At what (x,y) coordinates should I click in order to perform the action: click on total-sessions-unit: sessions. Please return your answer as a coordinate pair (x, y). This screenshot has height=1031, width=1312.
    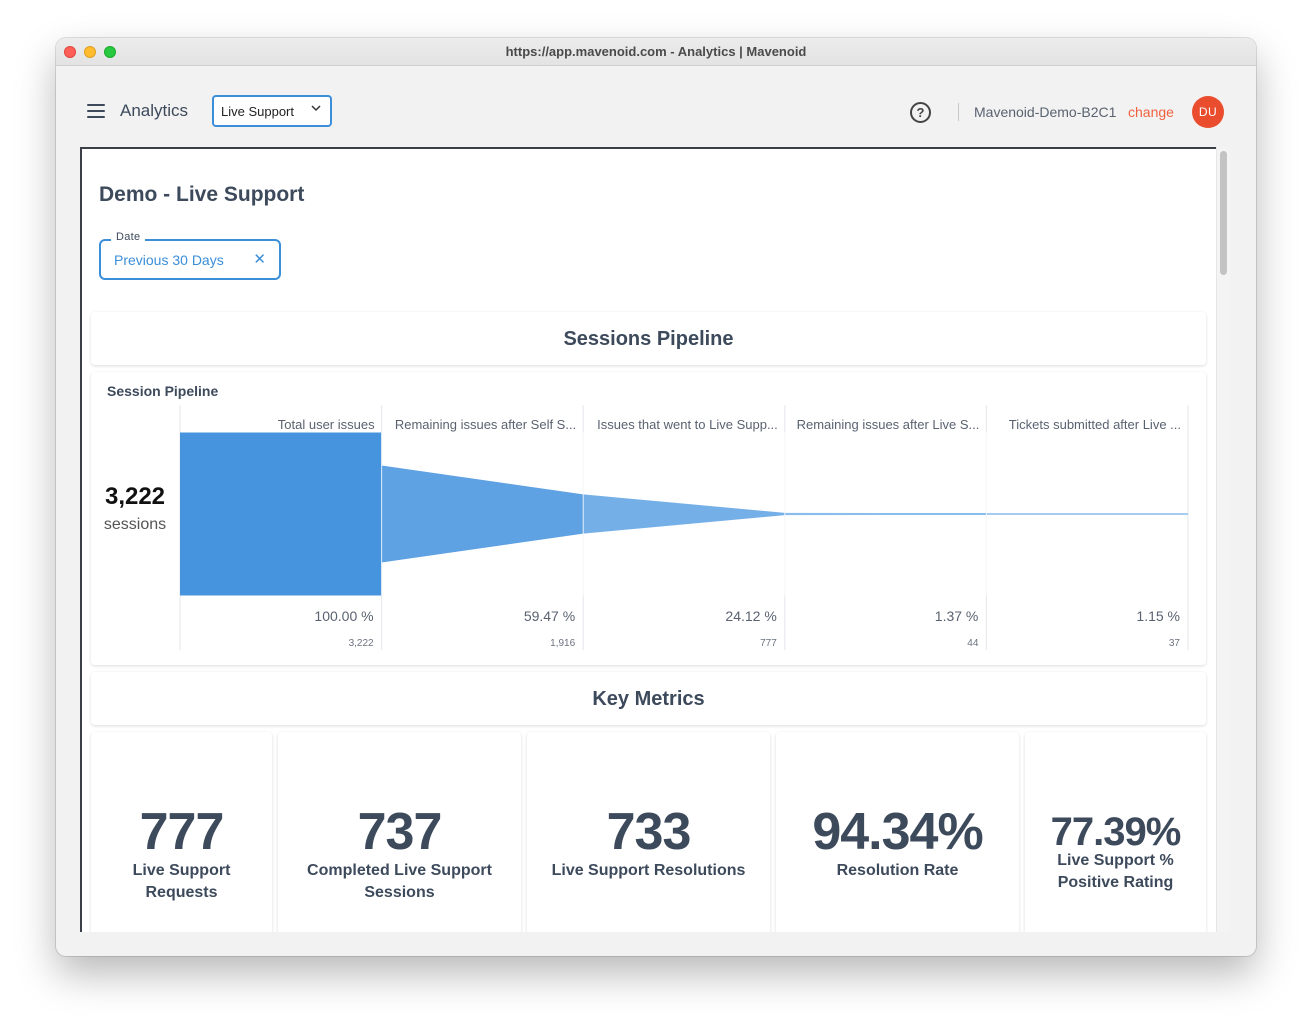
    Looking at the image, I should click on (135, 524).